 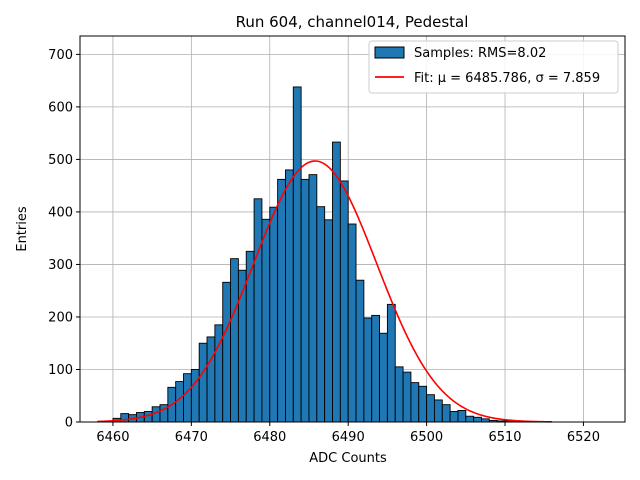 What do you see at coordinates (348, 437) in the screenshot?
I see `x-tick-label: 6490` at bounding box center [348, 437].